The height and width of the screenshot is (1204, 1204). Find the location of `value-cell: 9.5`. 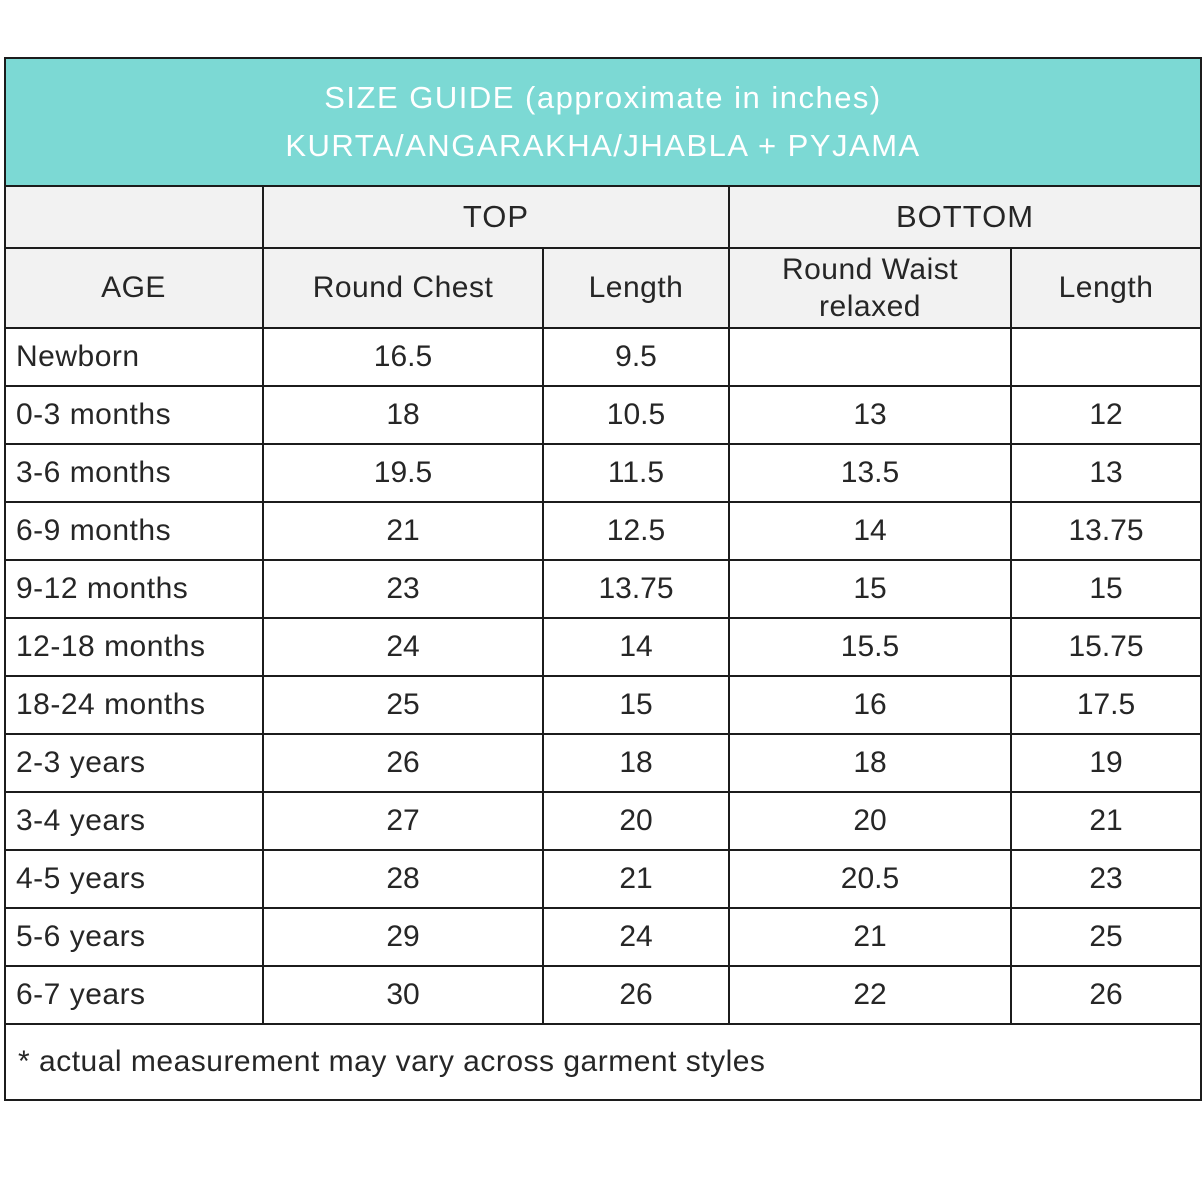

value-cell: 9.5 is located at coordinates (636, 357).